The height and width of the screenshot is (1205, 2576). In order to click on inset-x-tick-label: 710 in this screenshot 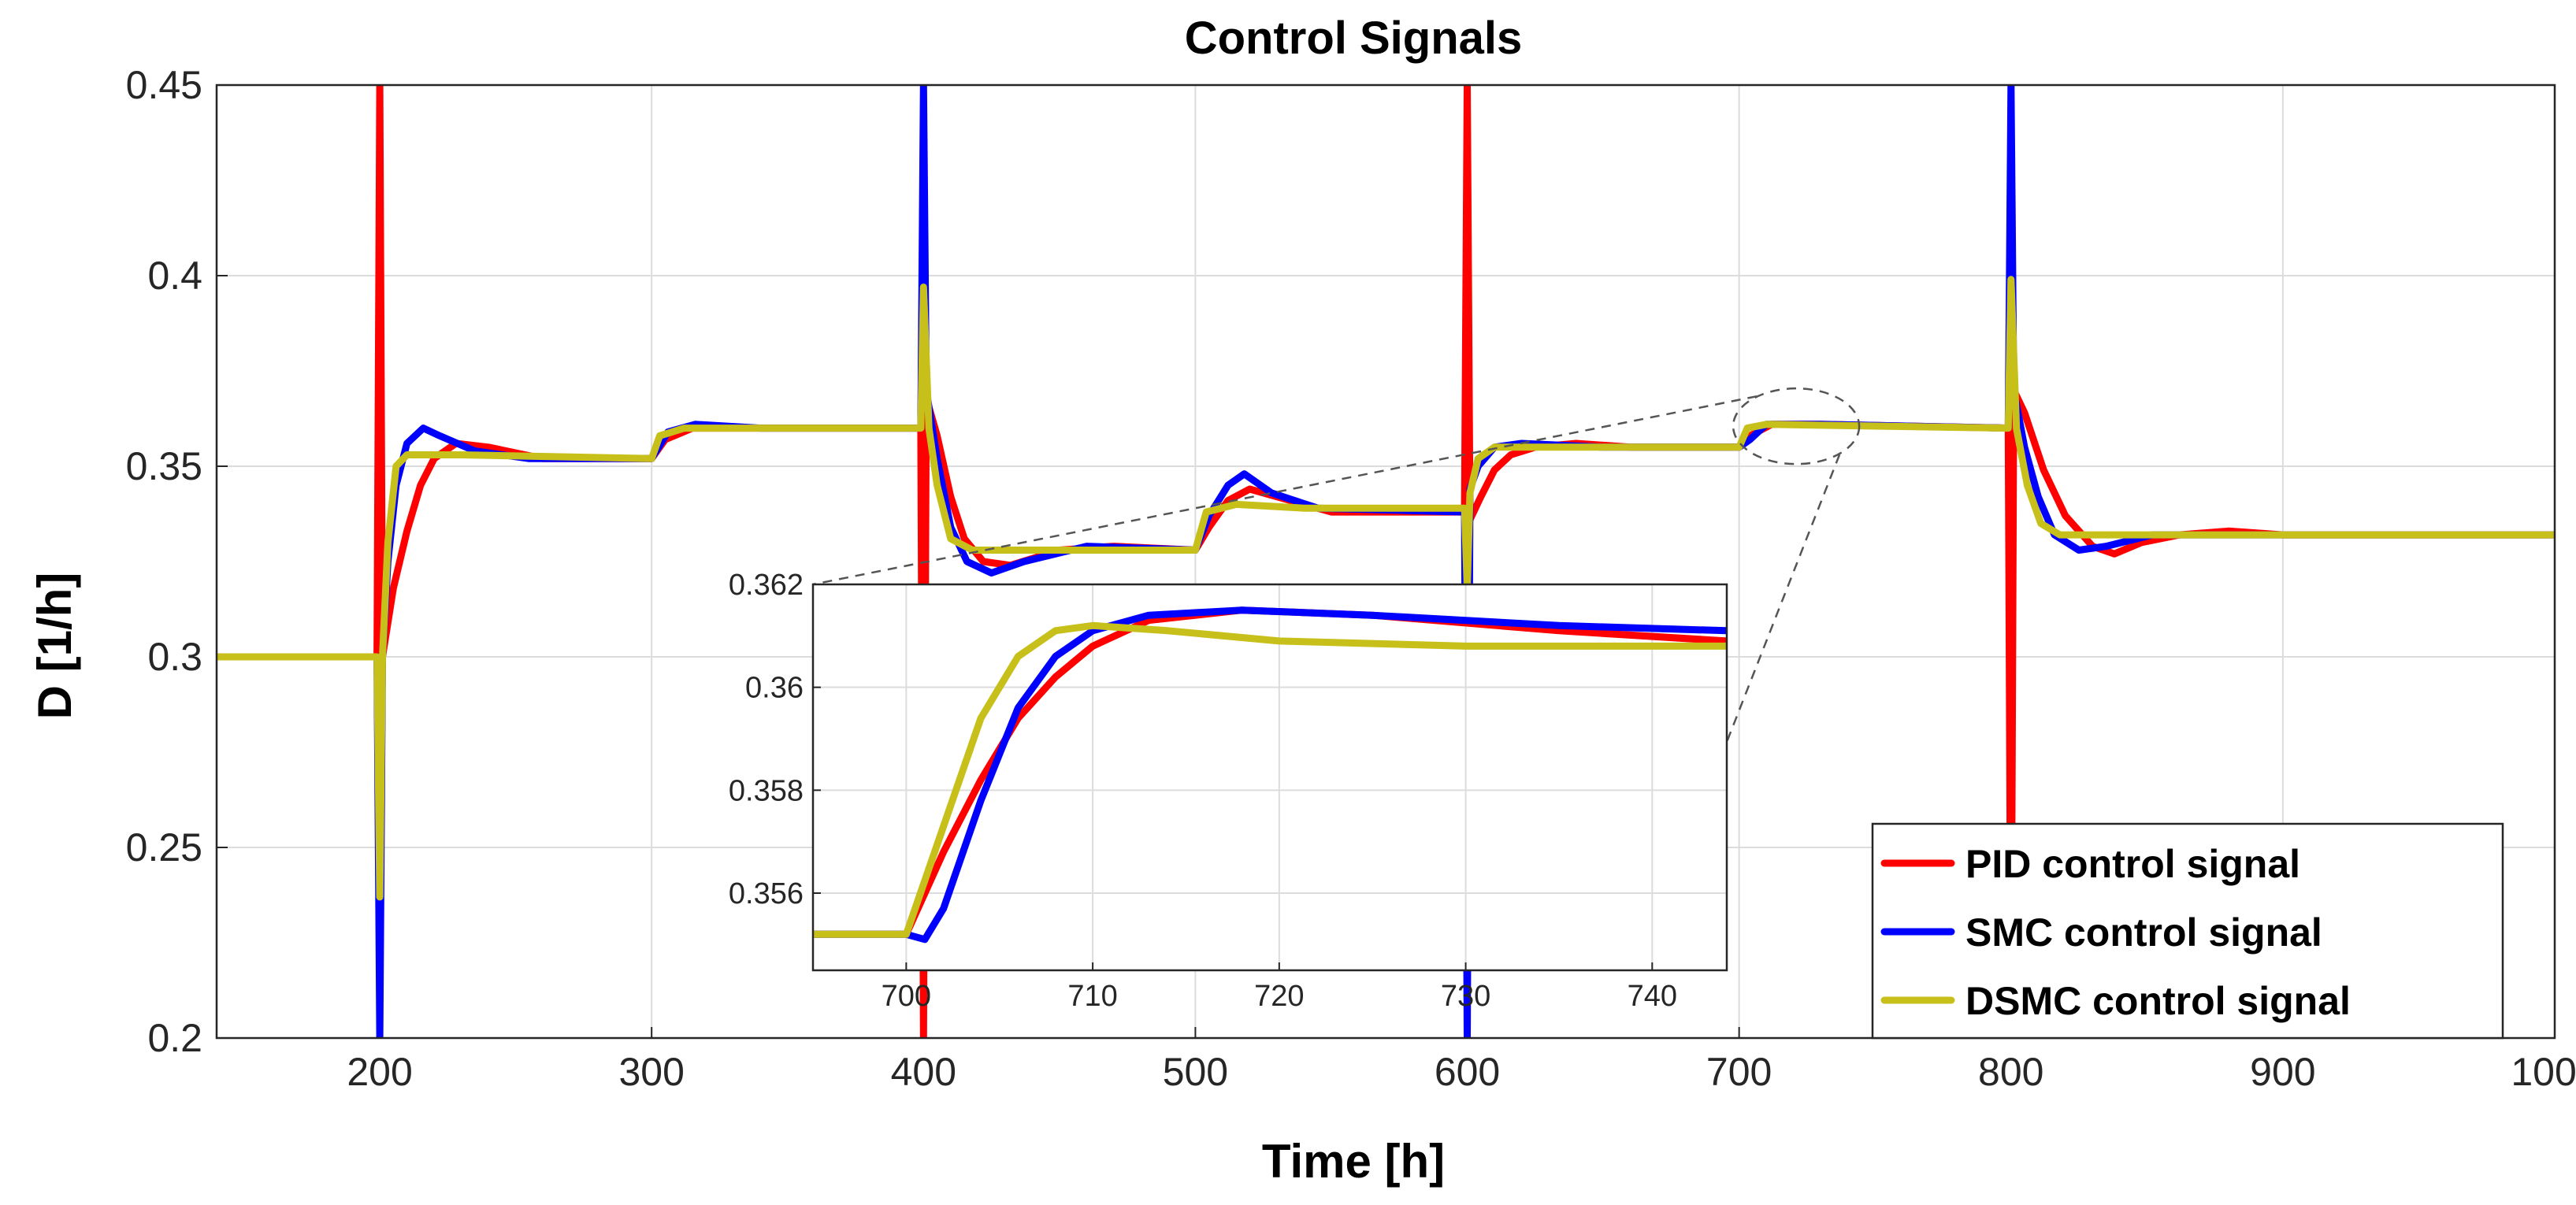, I will do `click(1092, 996)`.